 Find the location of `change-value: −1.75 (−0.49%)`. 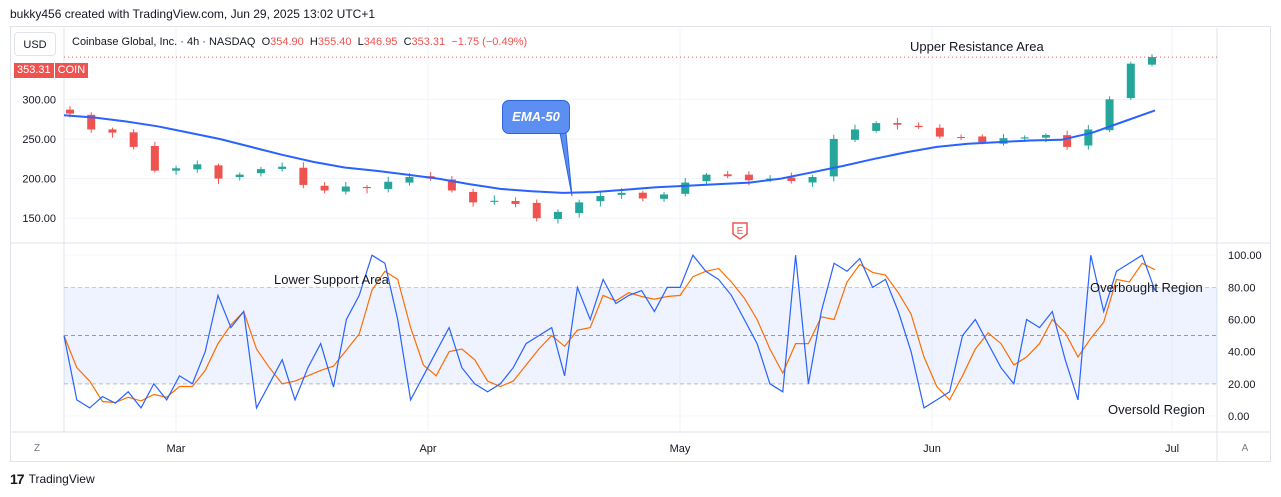

change-value: −1.75 (−0.49%) is located at coordinates (489, 42).